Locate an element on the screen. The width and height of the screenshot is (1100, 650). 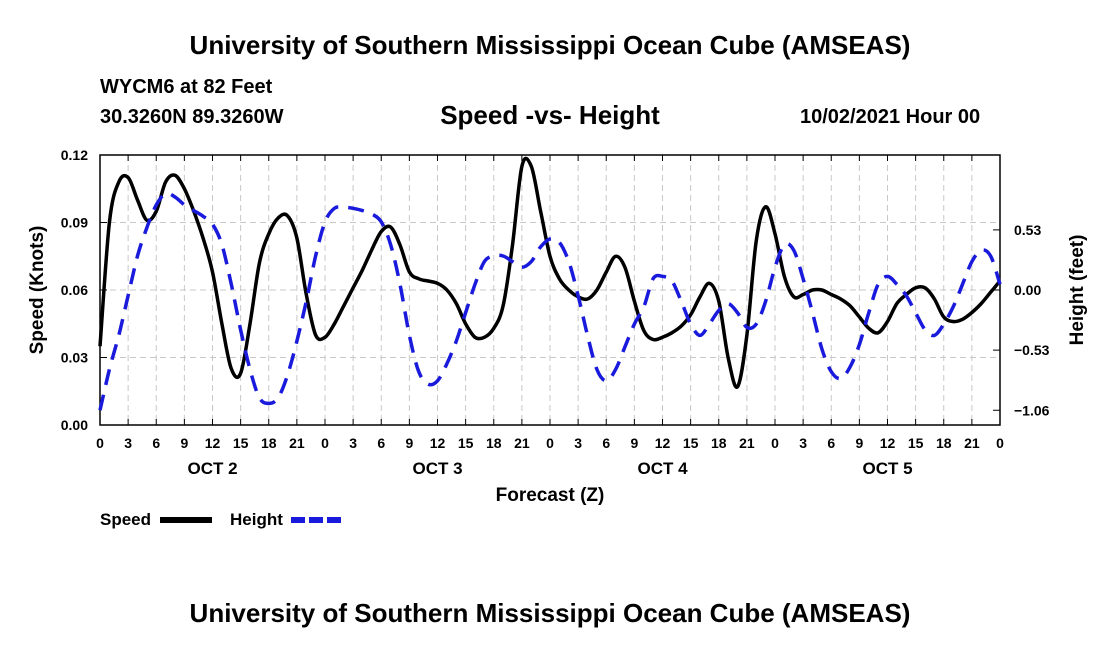
forecast-datetime: 10/02/2021 Hour 00 is located at coordinates (890, 117).